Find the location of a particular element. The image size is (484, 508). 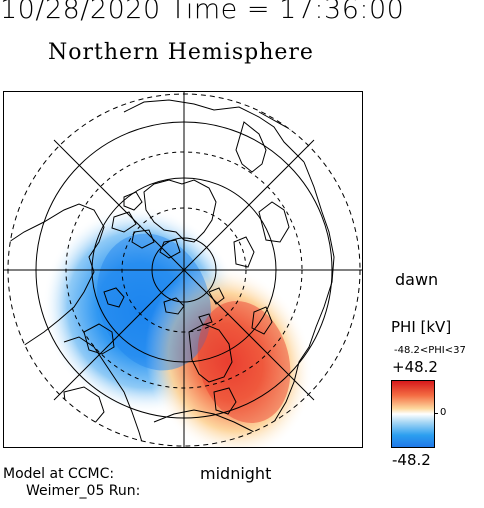

midnight-label: midnight is located at coordinates (236, 473).